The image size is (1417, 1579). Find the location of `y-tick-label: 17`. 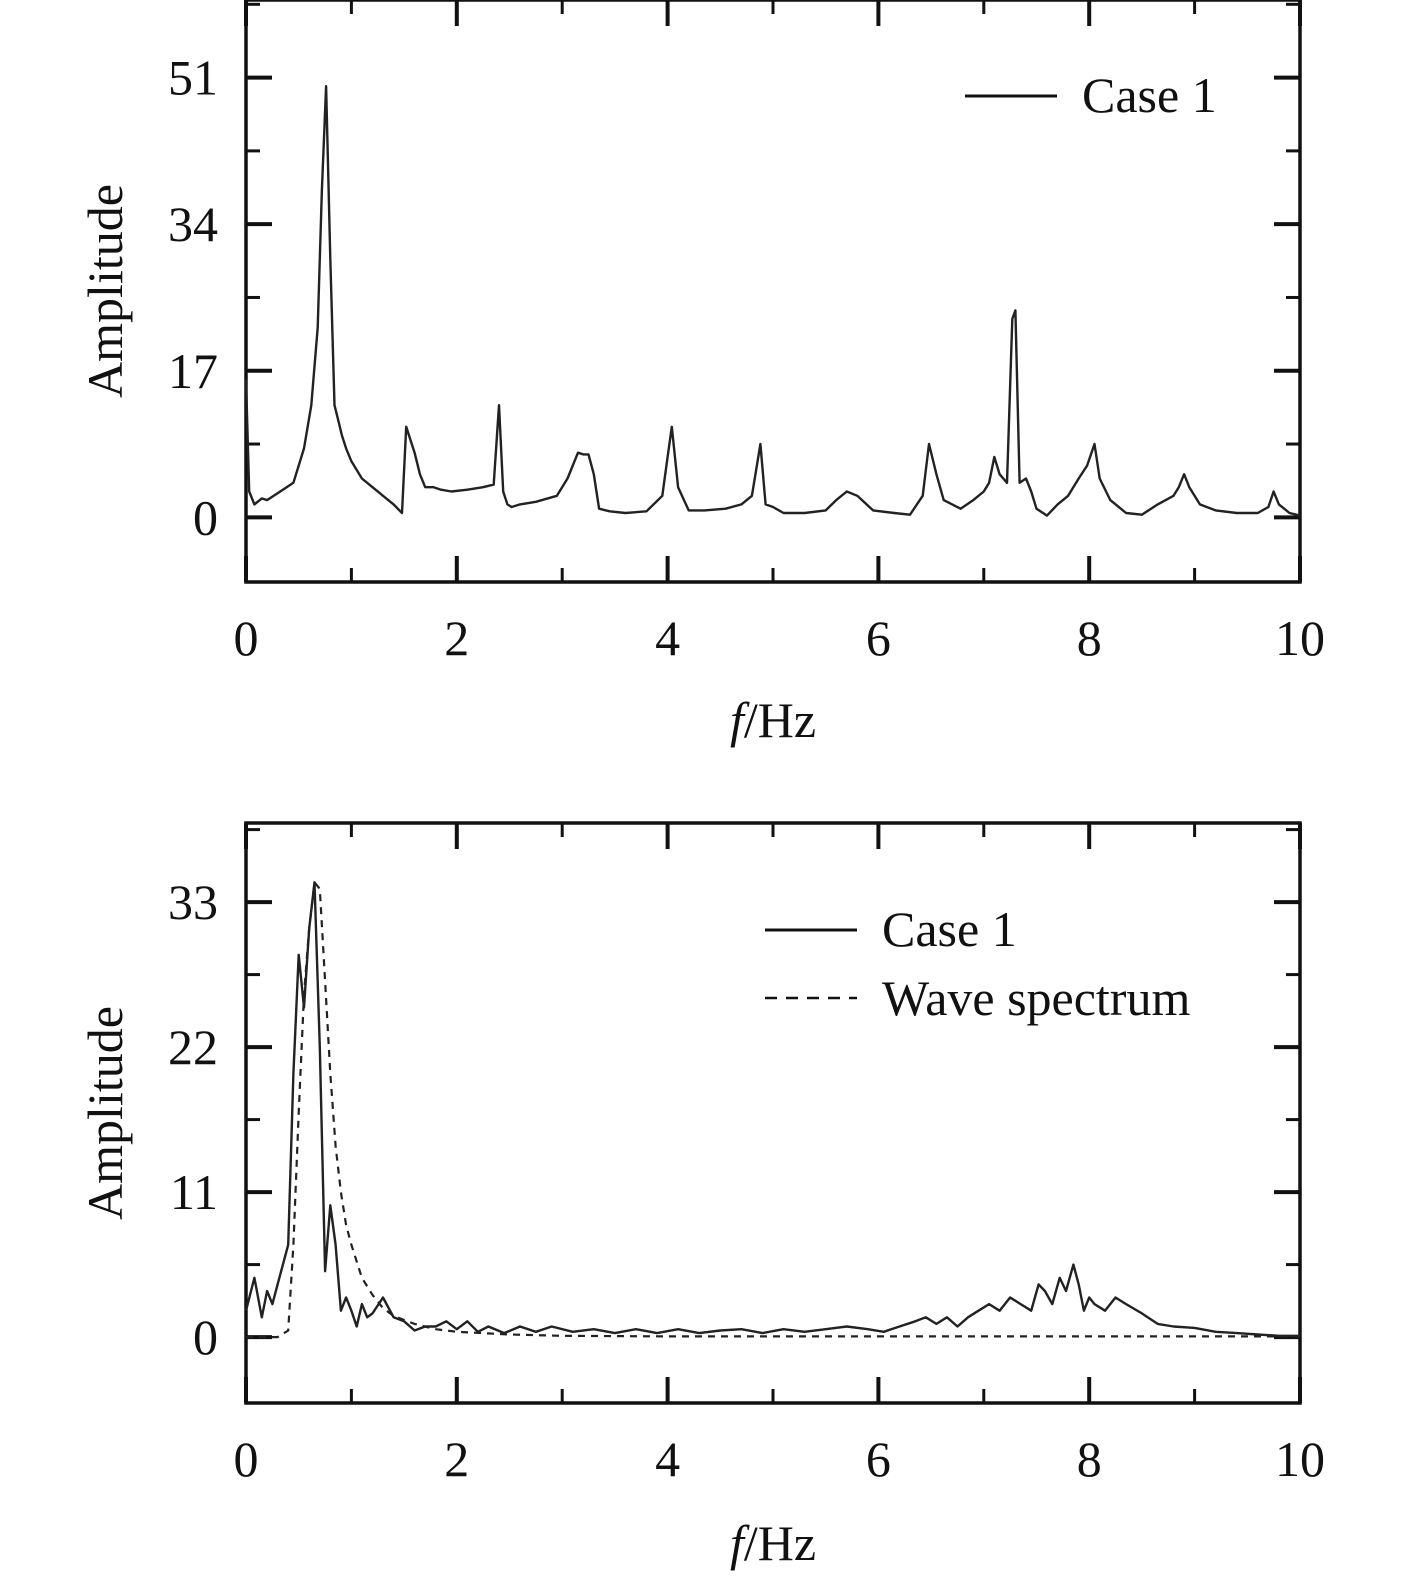

y-tick-label: 17 is located at coordinates (193, 371).